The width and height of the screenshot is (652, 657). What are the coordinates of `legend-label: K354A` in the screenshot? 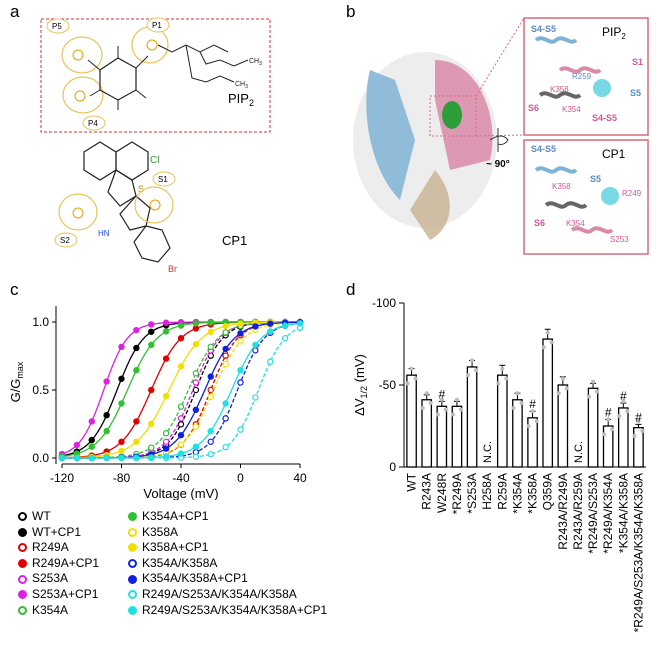 It's located at (50, 609).